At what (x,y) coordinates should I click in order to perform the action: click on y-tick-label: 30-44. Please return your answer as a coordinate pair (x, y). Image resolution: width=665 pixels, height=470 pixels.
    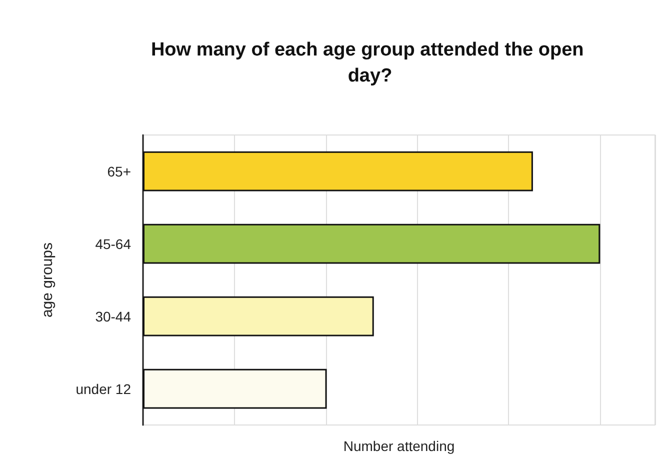
    Looking at the image, I should click on (113, 316).